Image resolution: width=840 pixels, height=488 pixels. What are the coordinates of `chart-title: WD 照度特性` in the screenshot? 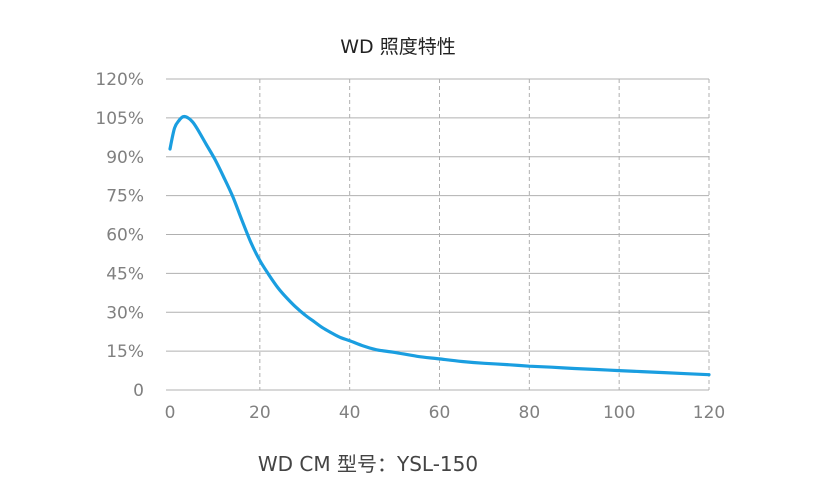 It's located at (397, 47).